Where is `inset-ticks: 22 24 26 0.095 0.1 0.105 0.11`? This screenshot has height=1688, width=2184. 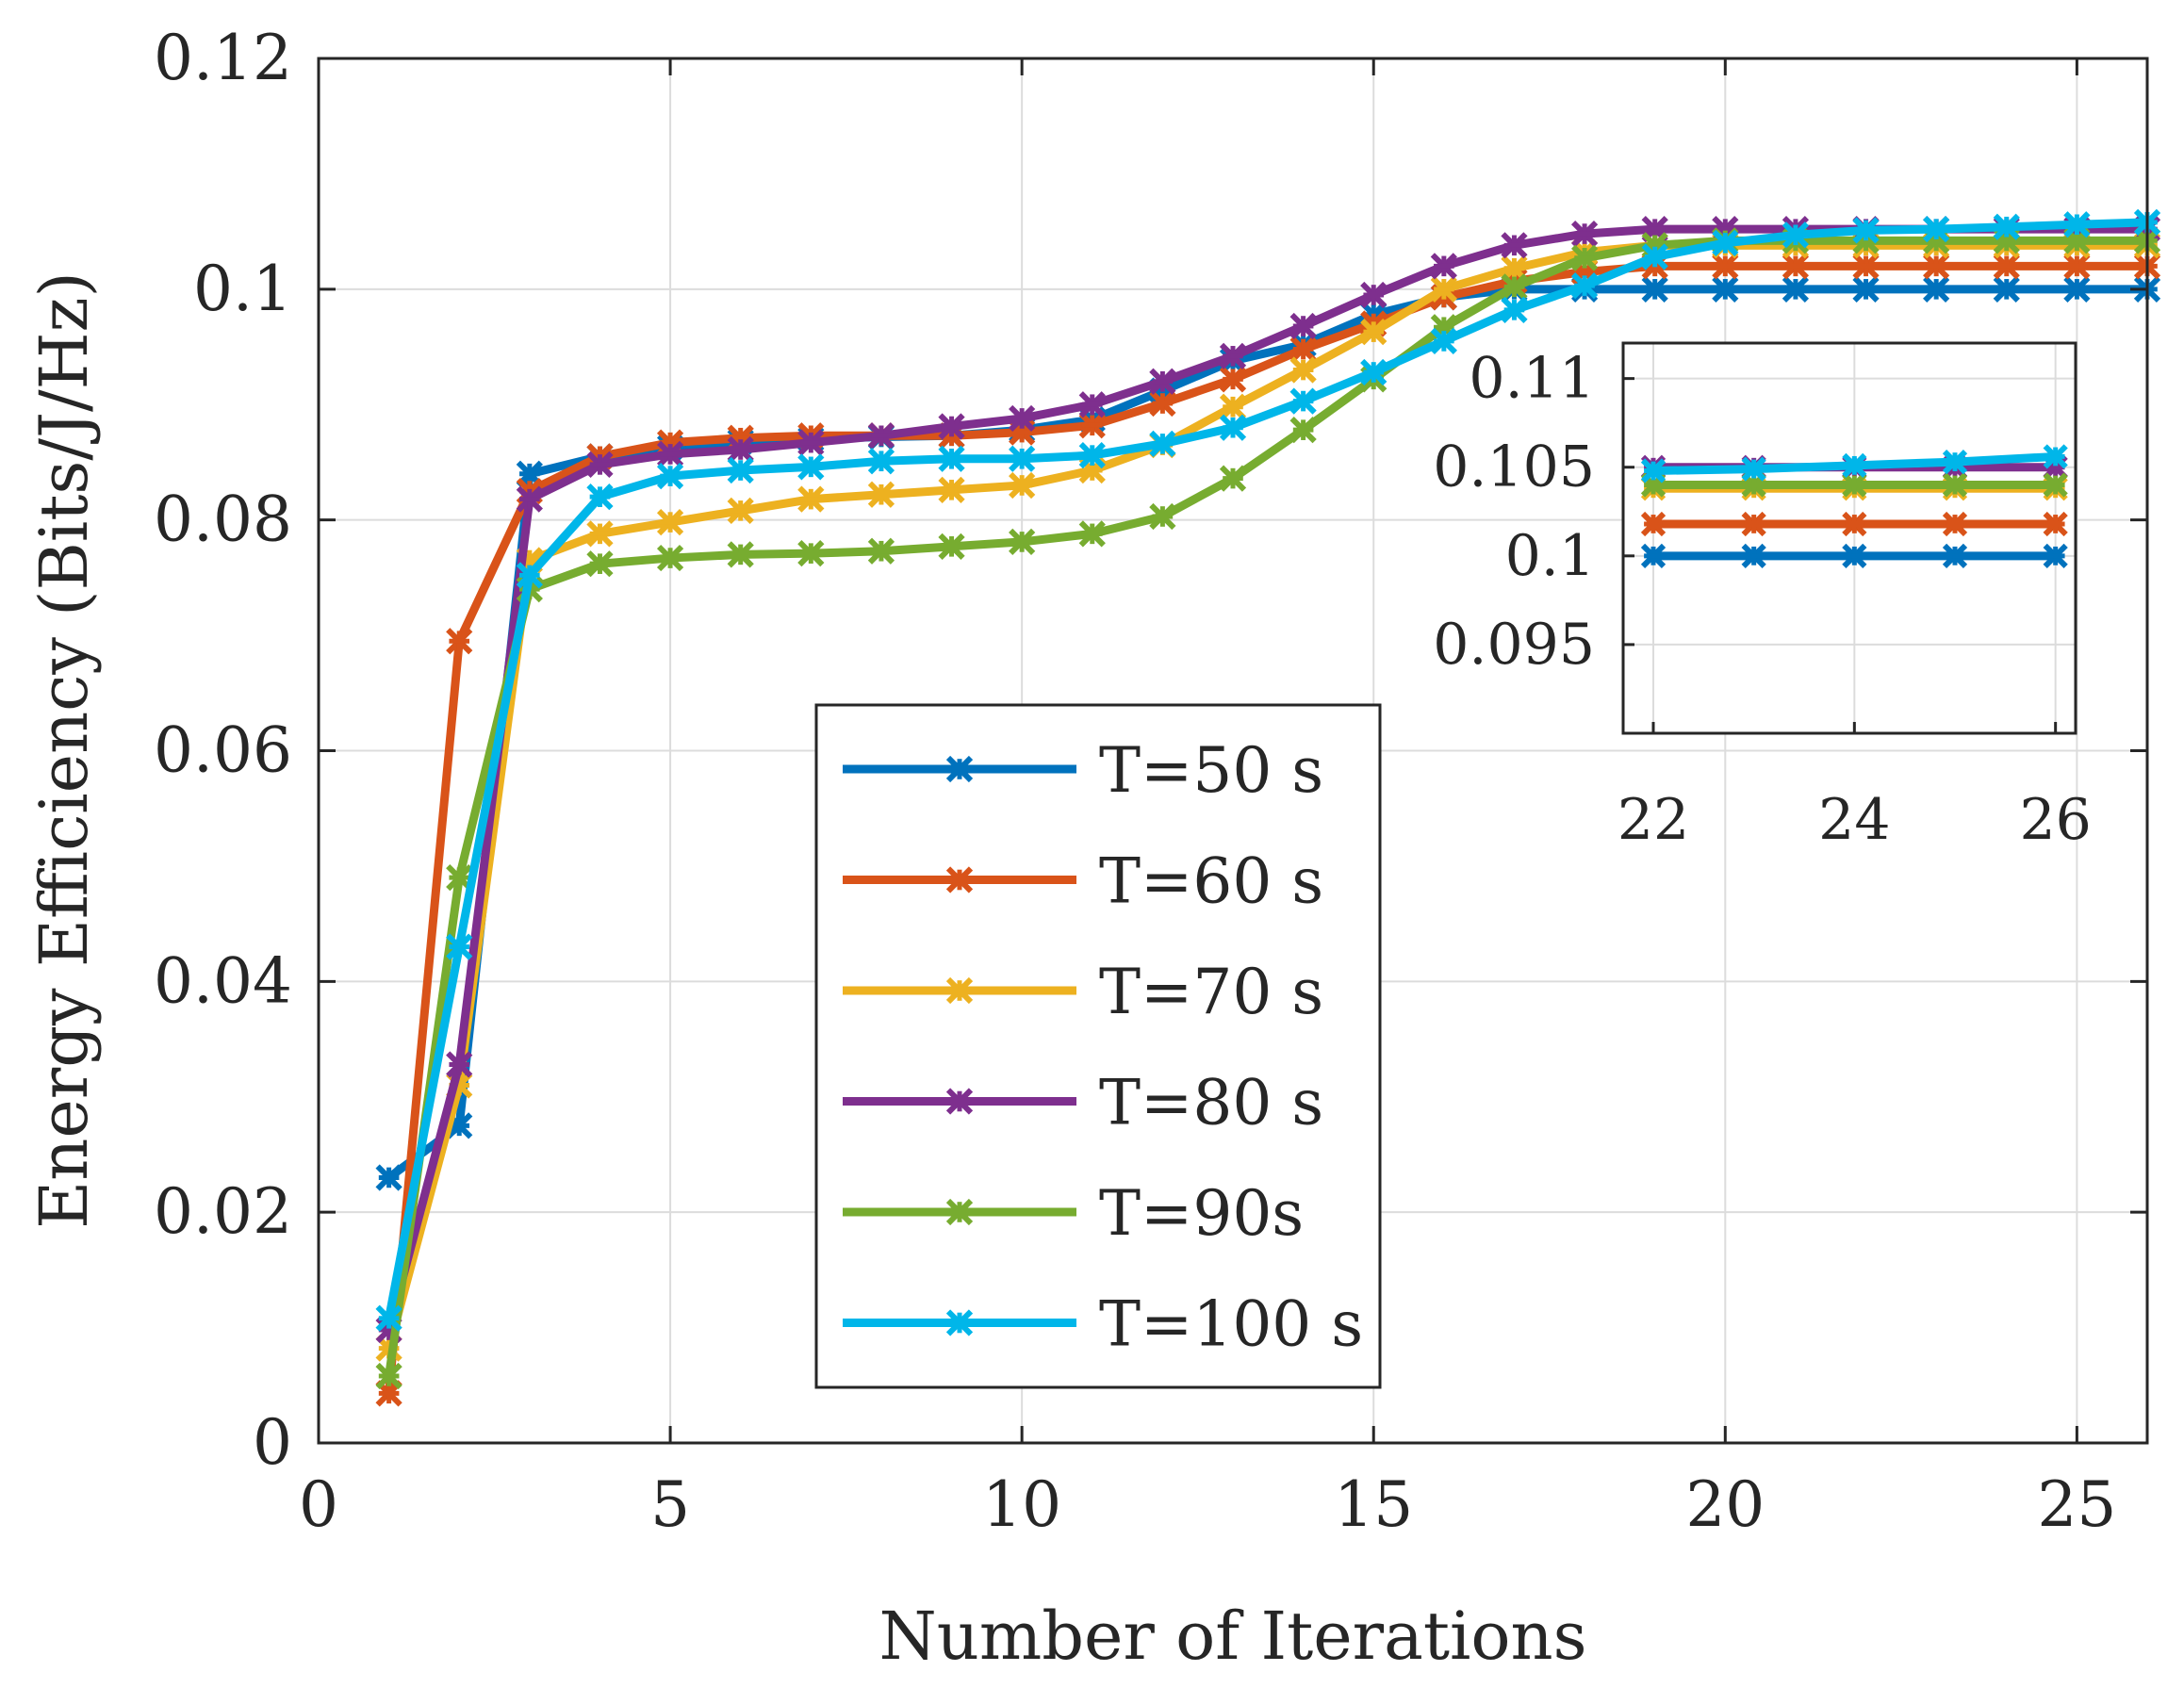
inset-ticks: 22 24 26 0.095 0.1 0.105 0.11 is located at coordinates (1762, 600).